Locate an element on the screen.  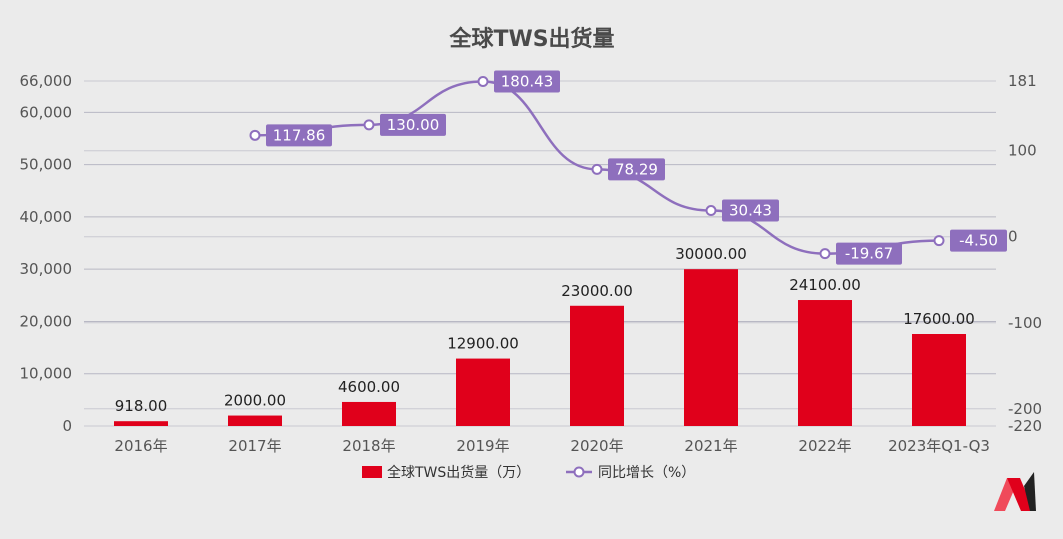
bar-value-label: 30000.00 is located at coordinates (711, 254).